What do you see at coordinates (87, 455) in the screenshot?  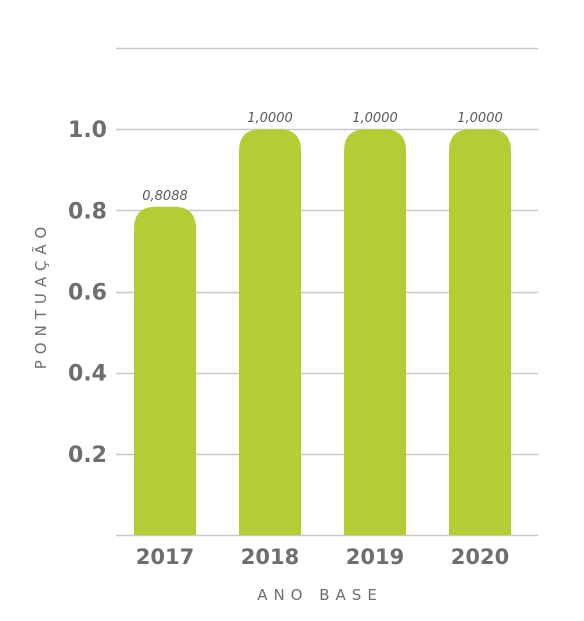 I see `y-tick-label: 0.2` at bounding box center [87, 455].